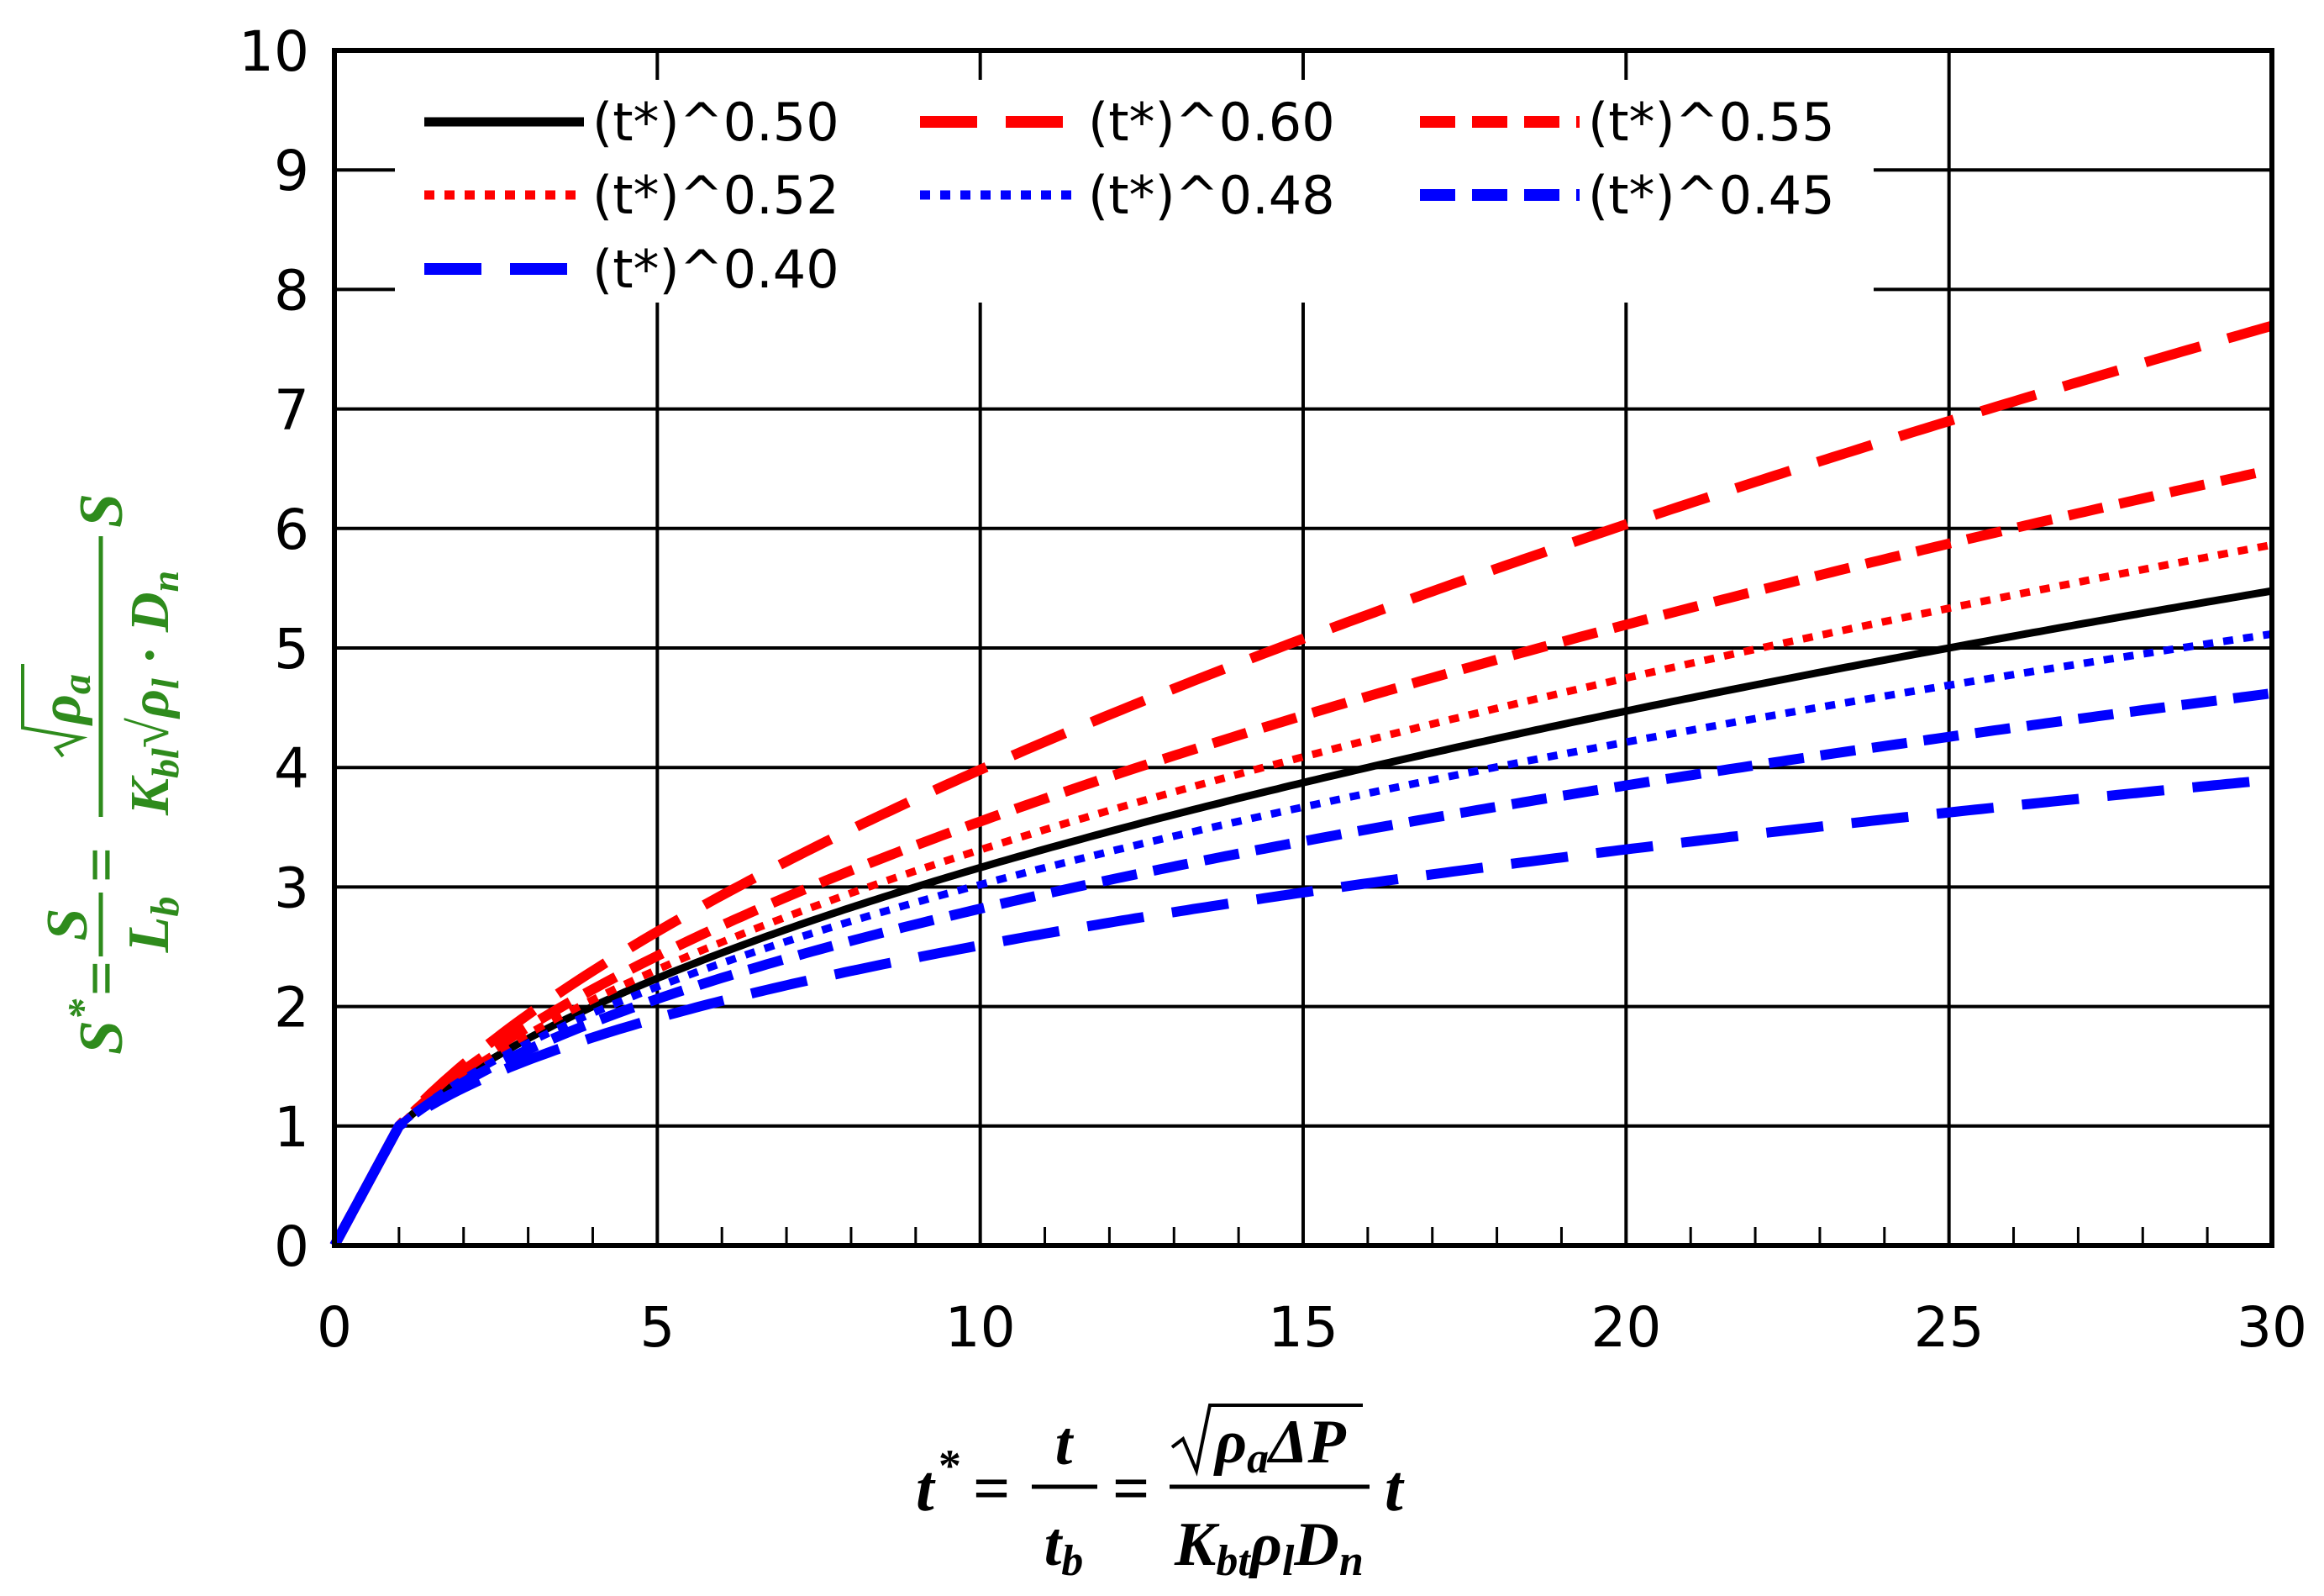 The height and width of the screenshot is (1596, 2324). I want to click on svg-text: ρaΔP, so click(1280, 1445).